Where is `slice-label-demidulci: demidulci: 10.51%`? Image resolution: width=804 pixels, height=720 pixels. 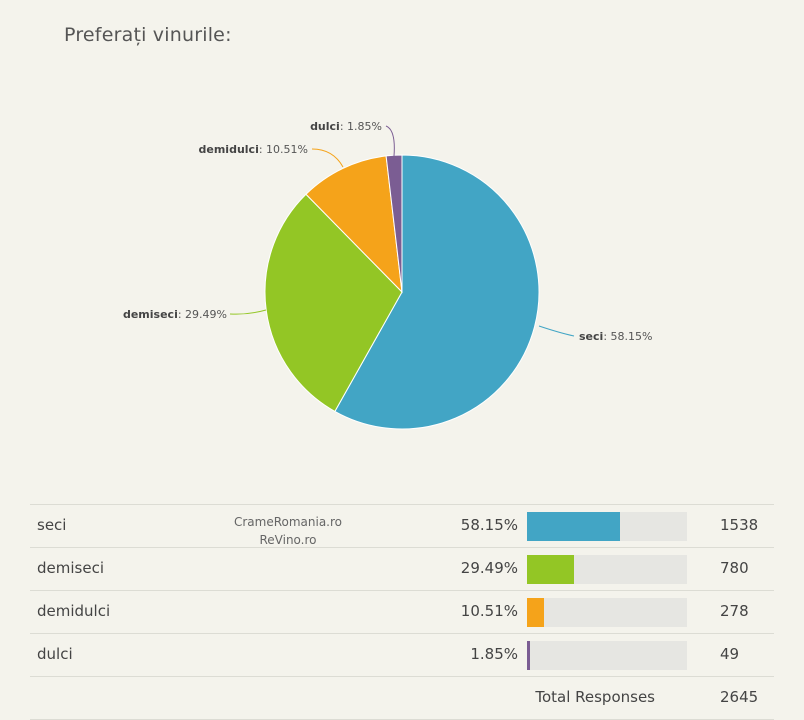 slice-label-demidulci: demidulci: 10.51% is located at coordinates (254, 149).